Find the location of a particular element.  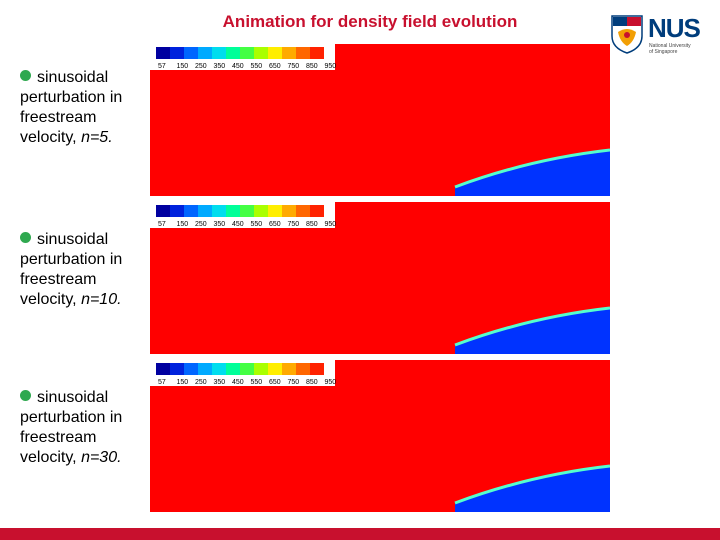

logo-subtitle-line2: of Singapore is located at coordinates (663, 52).